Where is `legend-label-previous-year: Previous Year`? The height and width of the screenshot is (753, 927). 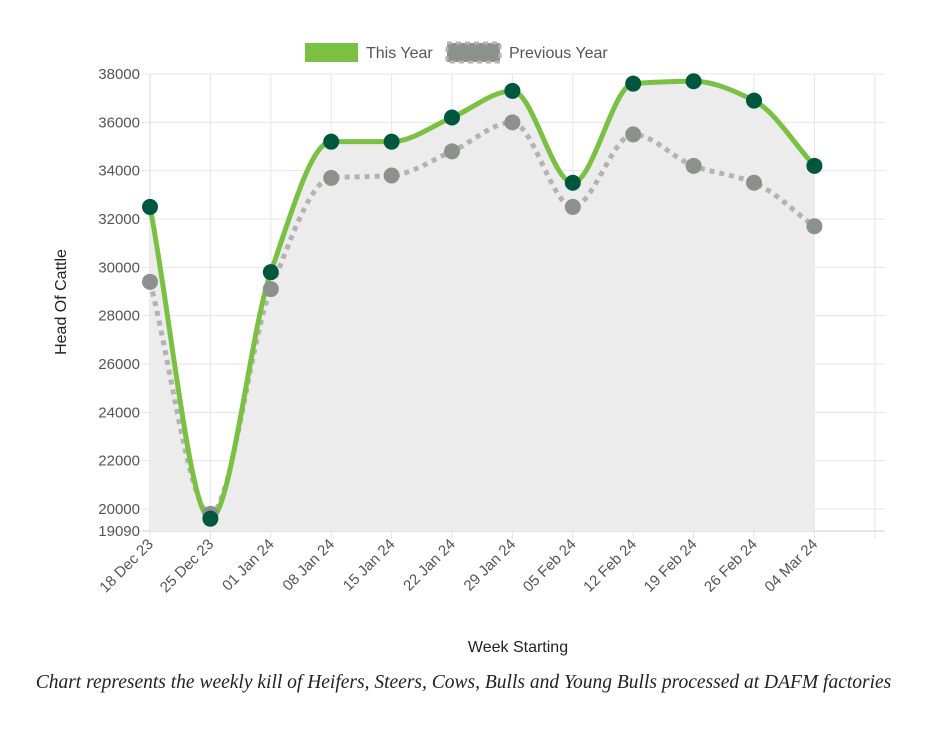 legend-label-previous-year: Previous Year is located at coordinates (558, 53).